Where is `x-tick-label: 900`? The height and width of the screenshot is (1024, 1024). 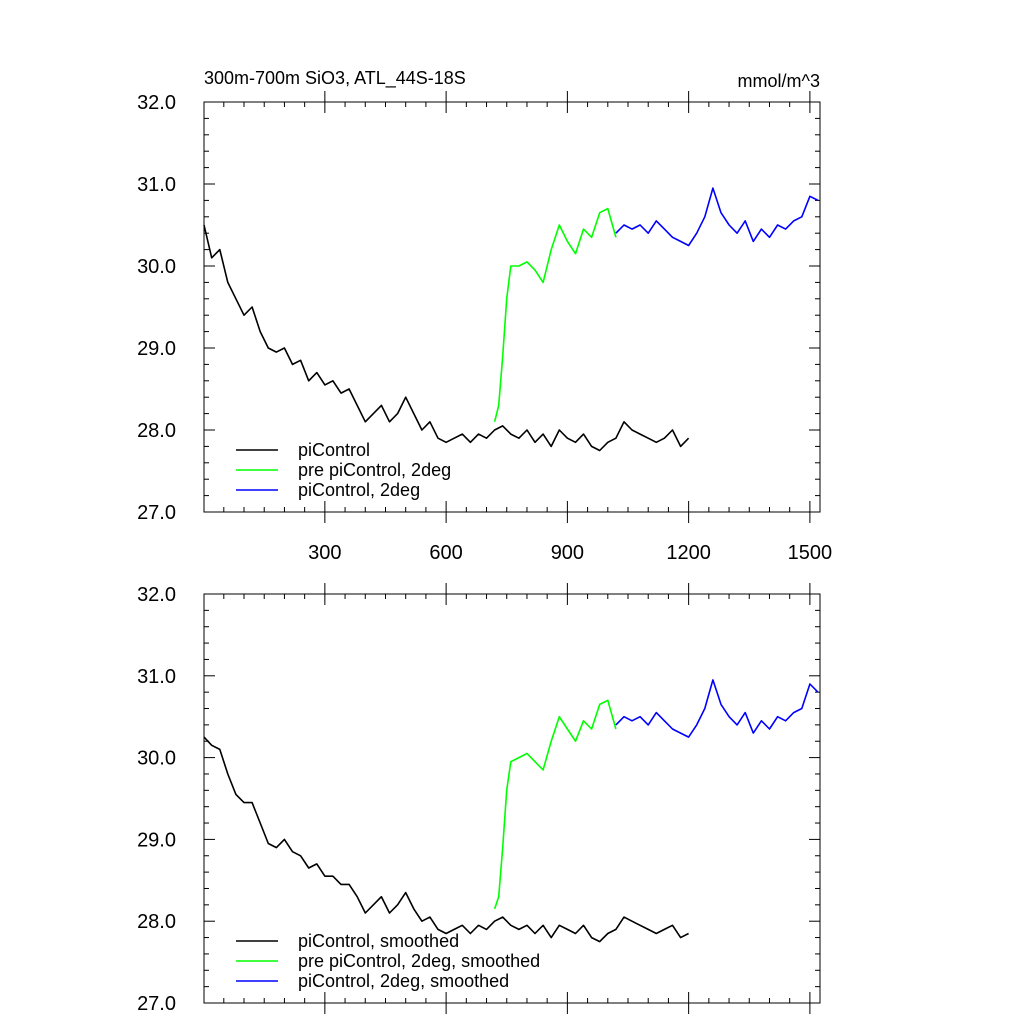
x-tick-label: 900 is located at coordinates (567, 553).